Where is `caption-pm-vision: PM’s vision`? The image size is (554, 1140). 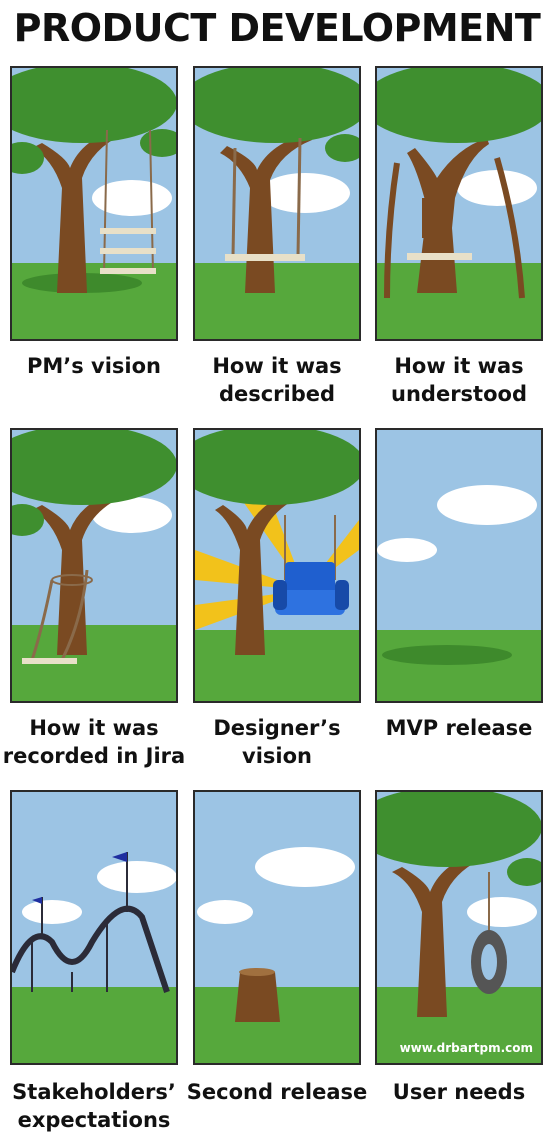
caption-pm-vision: PM’s vision is located at coordinates (94, 366).